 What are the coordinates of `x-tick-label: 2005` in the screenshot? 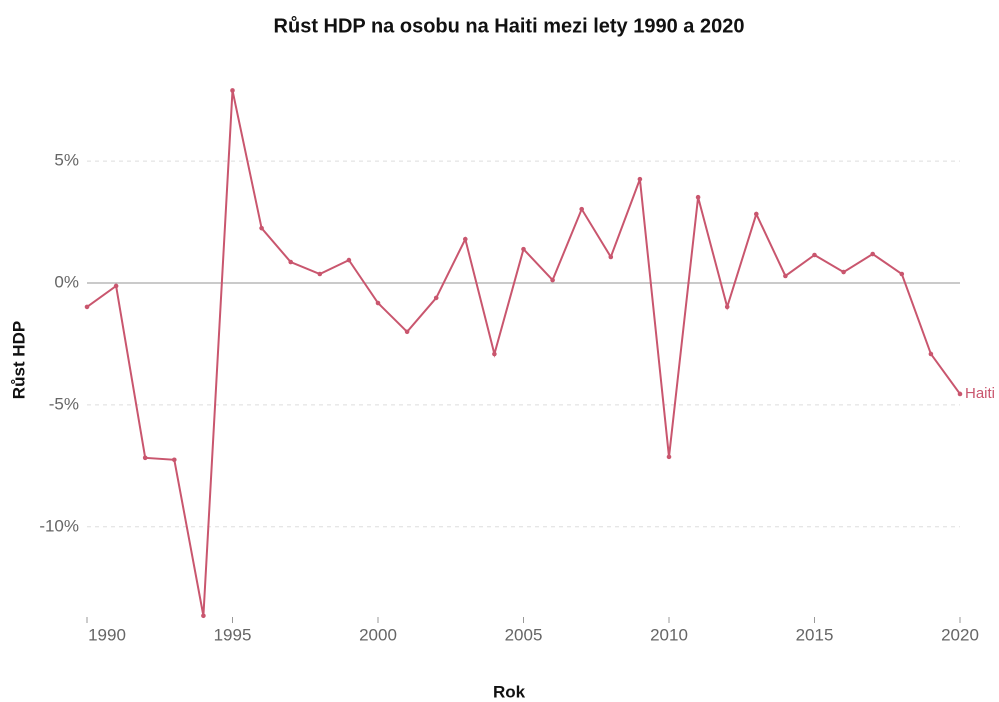 It's located at (524, 634).